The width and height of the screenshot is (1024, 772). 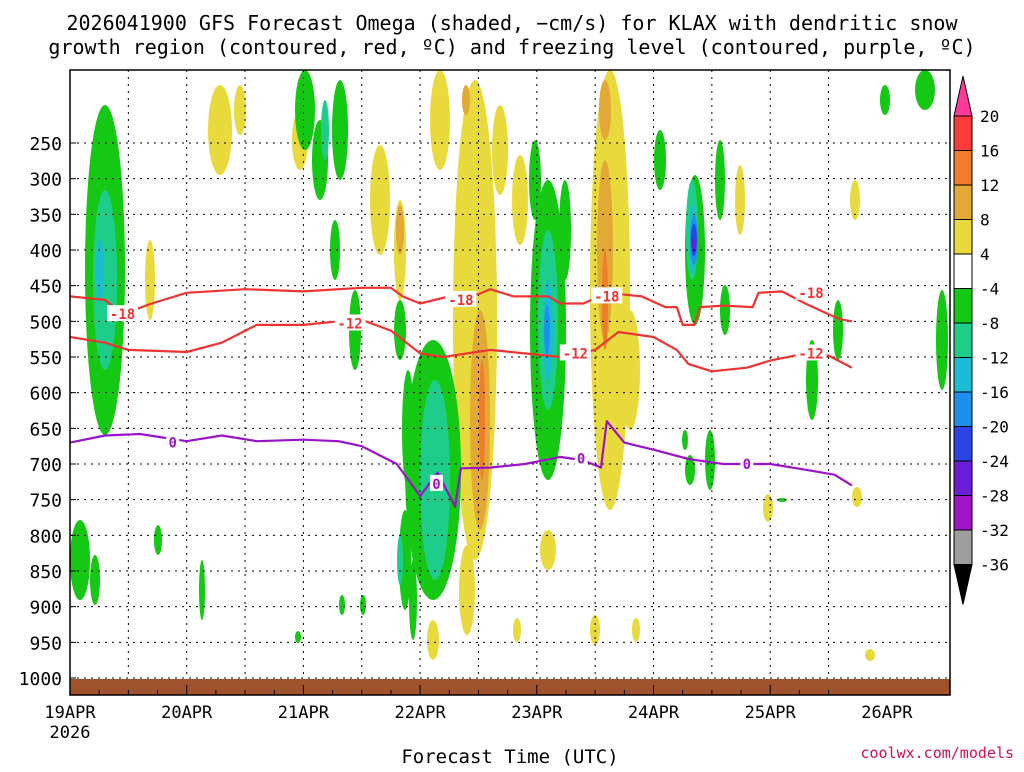 What do you see at coordinates (994, 530) in the screenshot?
I see `colorbar-label: -32` at bounding box center [994, 530].